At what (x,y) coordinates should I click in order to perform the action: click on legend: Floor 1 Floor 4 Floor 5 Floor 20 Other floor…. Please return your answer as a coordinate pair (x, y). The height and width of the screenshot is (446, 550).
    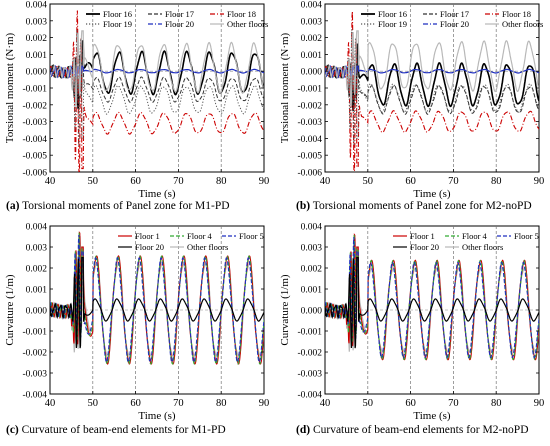
    Looking at the image, I should click on (466, 241).